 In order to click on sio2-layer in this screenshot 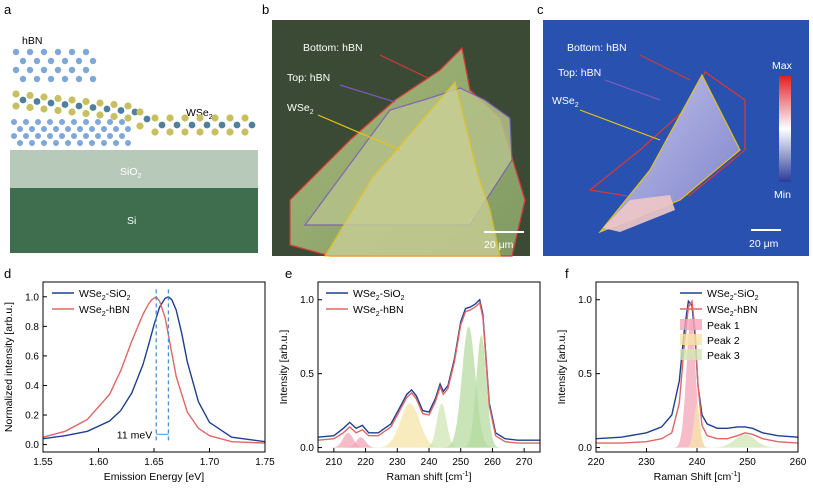, I will do `click(134, 169)`.